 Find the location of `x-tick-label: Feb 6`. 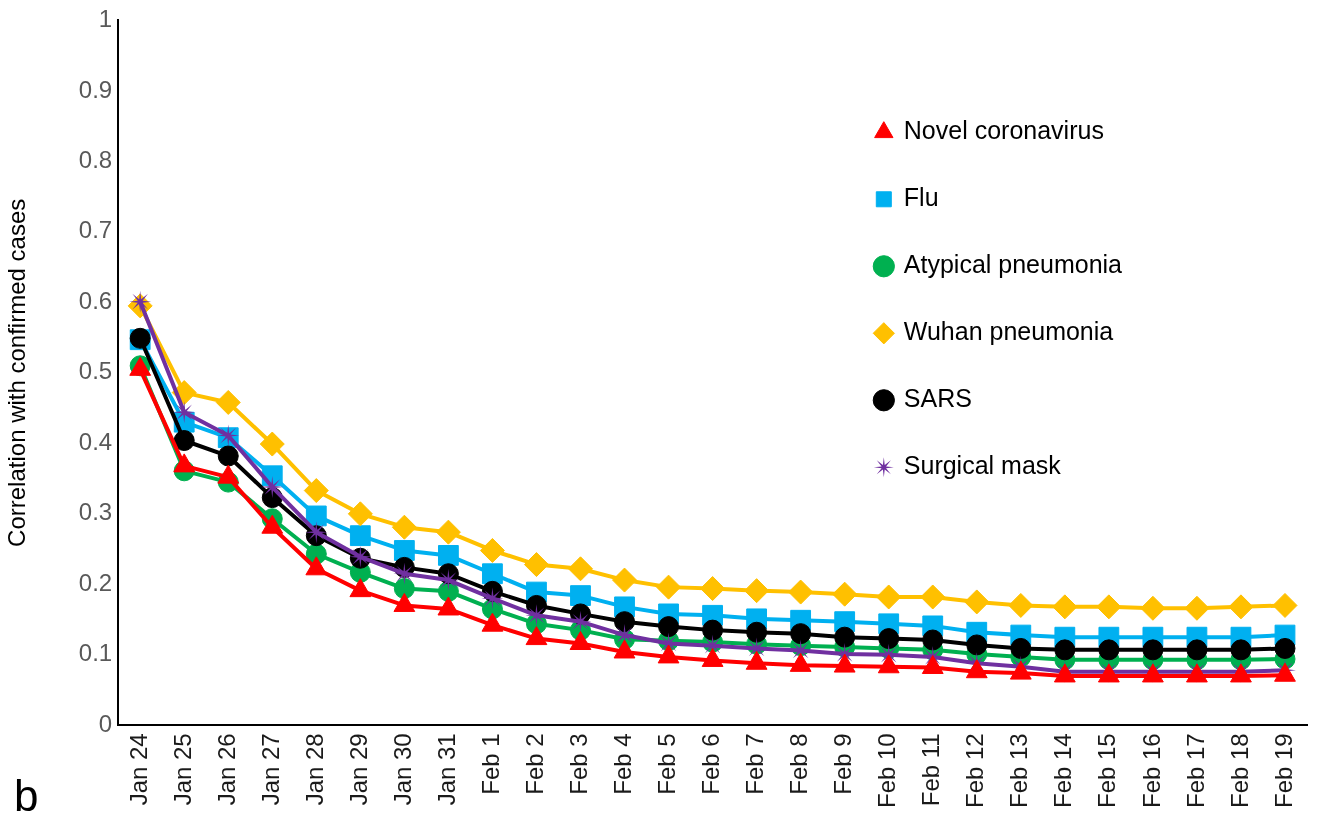

x-tick-label: Feb 6 is located at coordinates (711, 764).